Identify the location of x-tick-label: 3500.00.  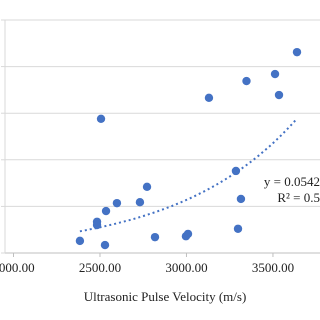
(273, 267).